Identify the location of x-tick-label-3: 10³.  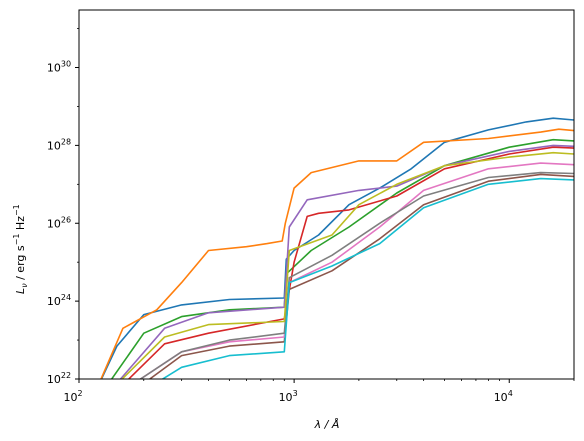
(288, 396).